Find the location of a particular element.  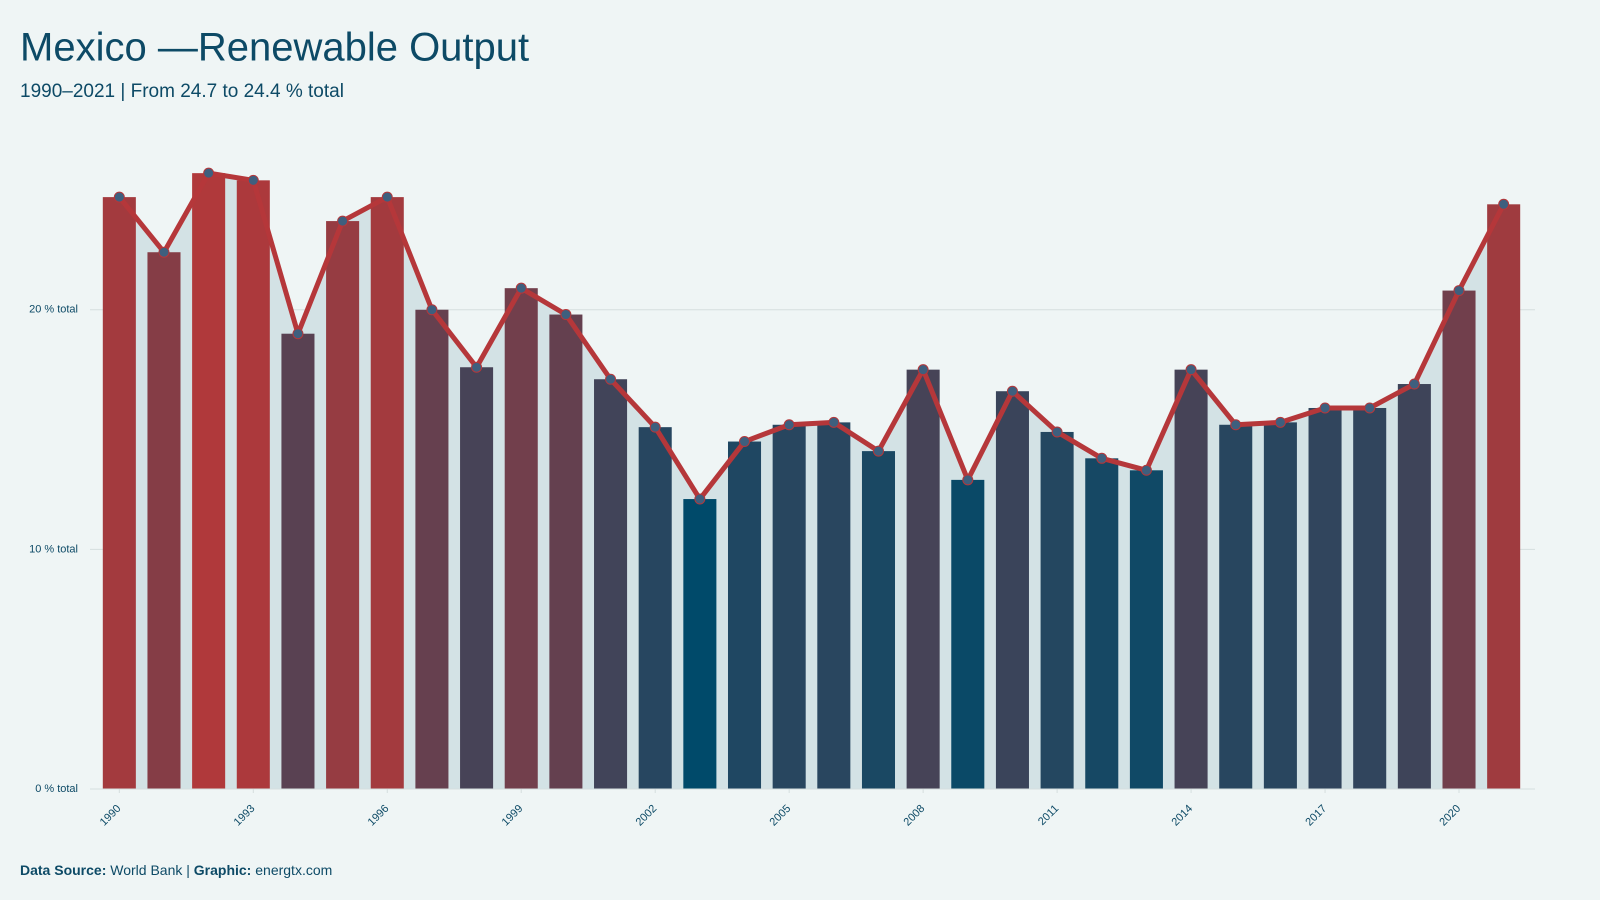

chart-subtitle: 1990–2021 | From 24.7 to 24.4 % total is located at coordinates (182, 91).